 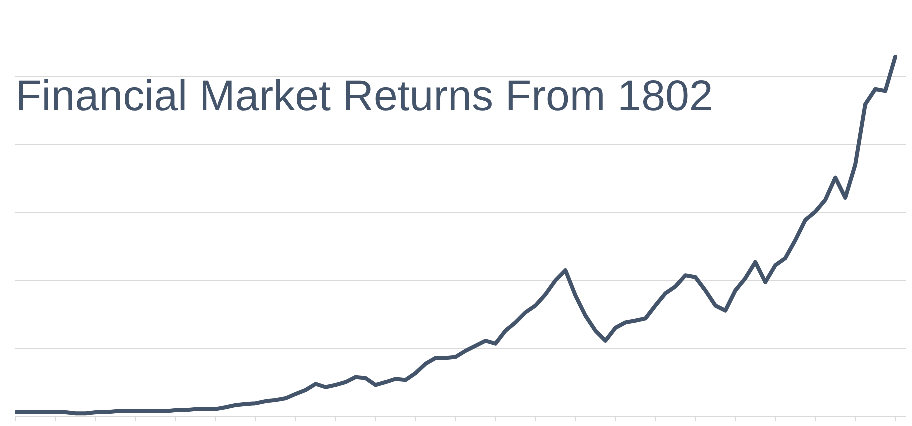 What do you see at coordinates (365, 96) in the screenshot?
I see `chart-title: Financial Market Returns From 1802` at bounding box center [365, 96].